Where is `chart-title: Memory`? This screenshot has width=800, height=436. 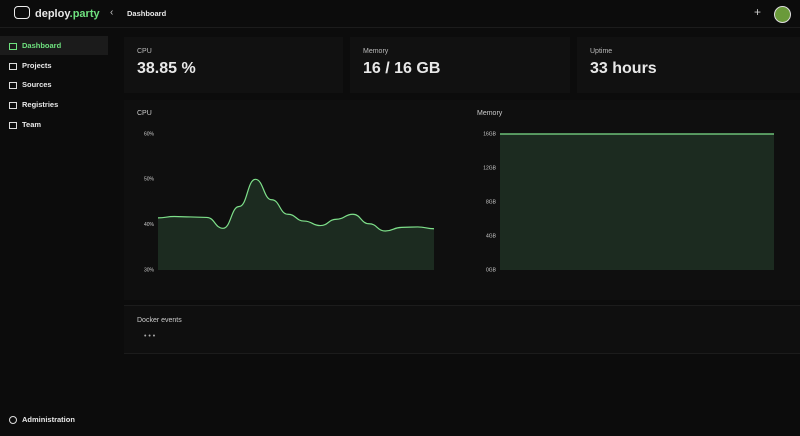 chart-title: Memory is located at coordinates (490, 113).